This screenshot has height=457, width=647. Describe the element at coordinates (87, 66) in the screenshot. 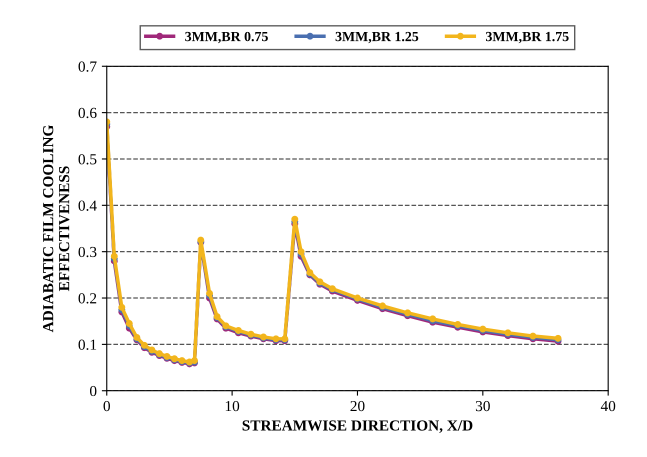

I see `y-tick-label: 0.7` at that location.